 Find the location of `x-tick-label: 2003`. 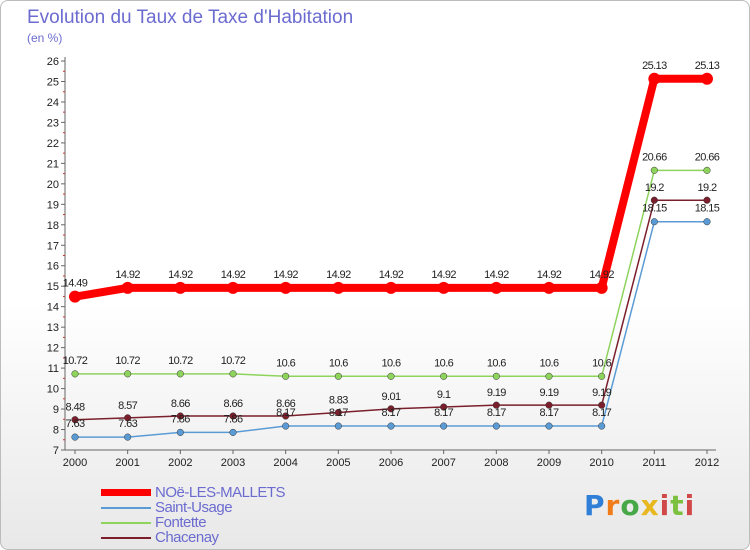

x-tick-label: 2003 is located at coordinates (233, 463).